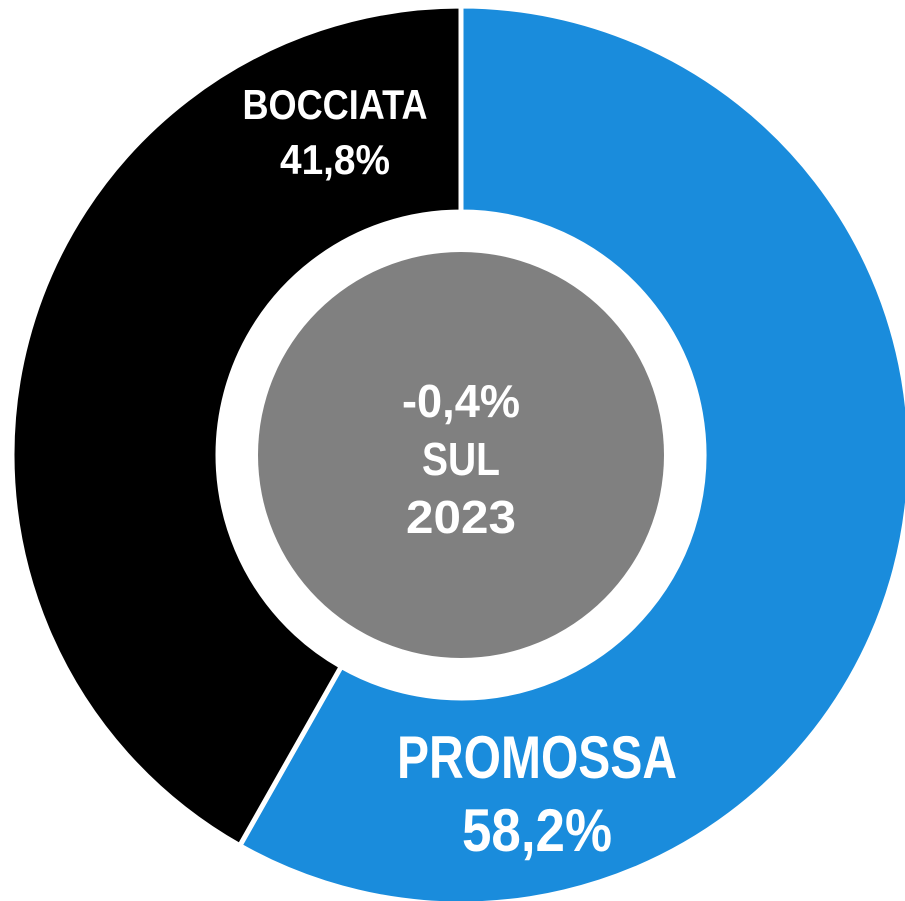 This screenshot has width=905, height=901. What do you see at coordinates (537, 830) in the screenshot?
I see `slice-value-label: 58,2%` at bounding box center [537, 830].